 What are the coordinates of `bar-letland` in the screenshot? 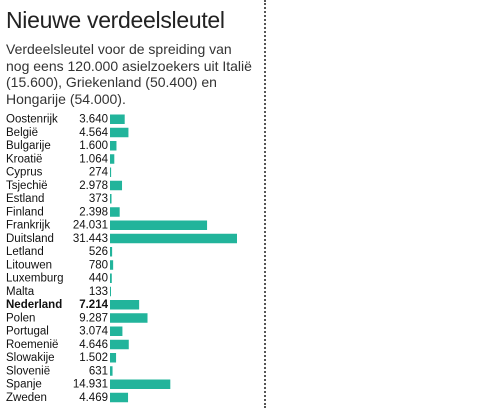 It's located at (111, 252).